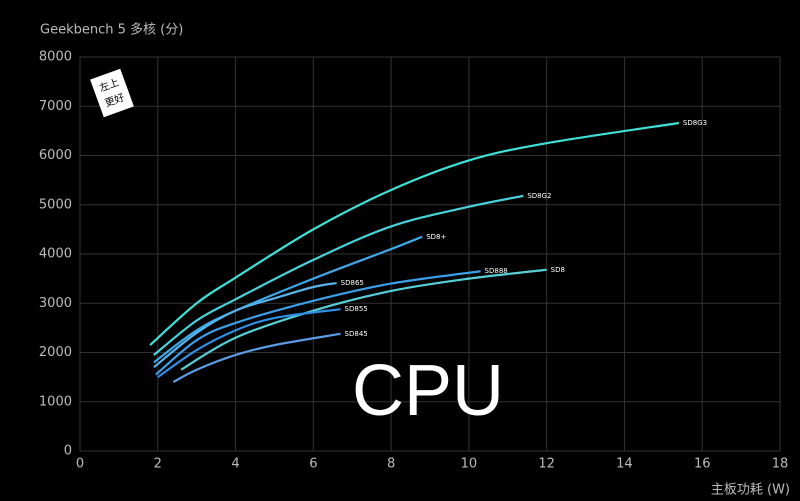 This screenshot has width=800, height=501. I want to click on x-tick-label: 2, so click(158, 464).